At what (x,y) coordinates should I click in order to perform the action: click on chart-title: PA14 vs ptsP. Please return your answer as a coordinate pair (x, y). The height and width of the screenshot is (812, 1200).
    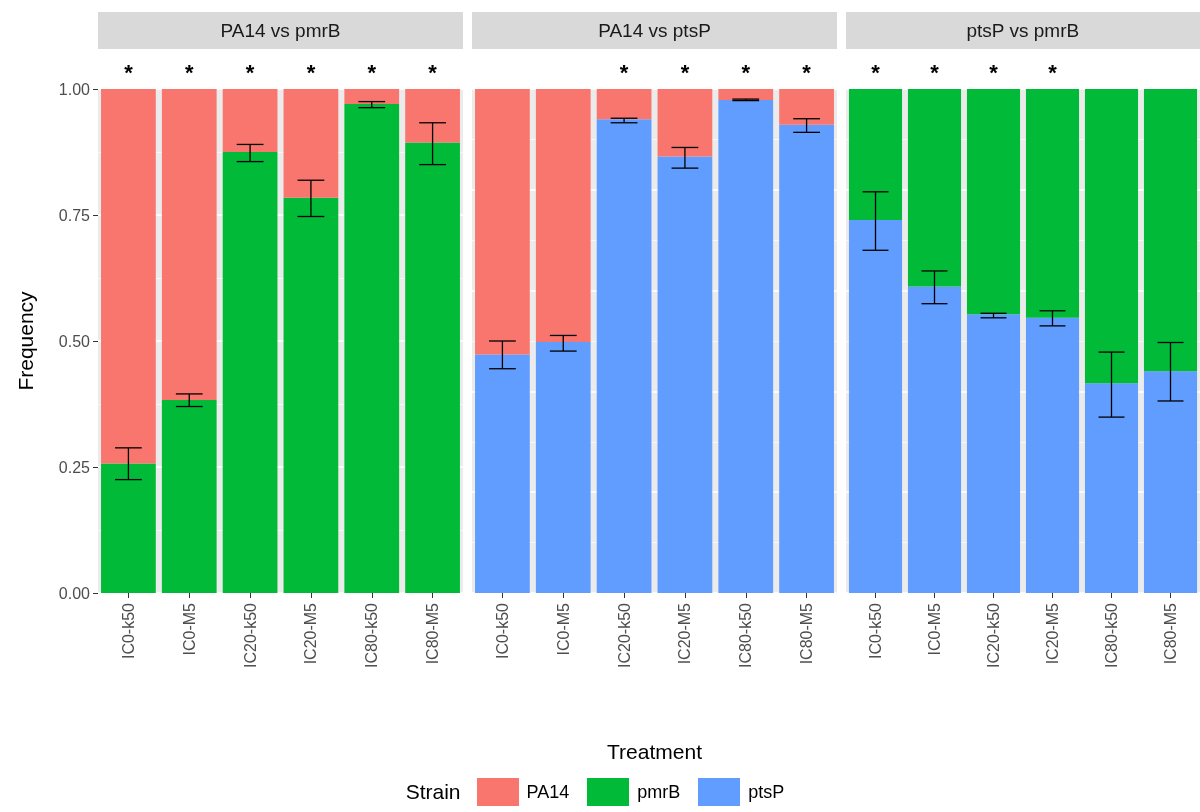
    Looking at the image, I should click on (654, 30).